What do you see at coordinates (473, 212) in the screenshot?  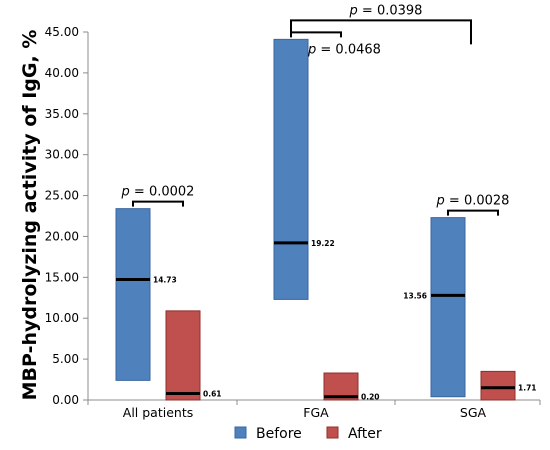 I see `p-bracket-sga` at bounding box center [473, 212].